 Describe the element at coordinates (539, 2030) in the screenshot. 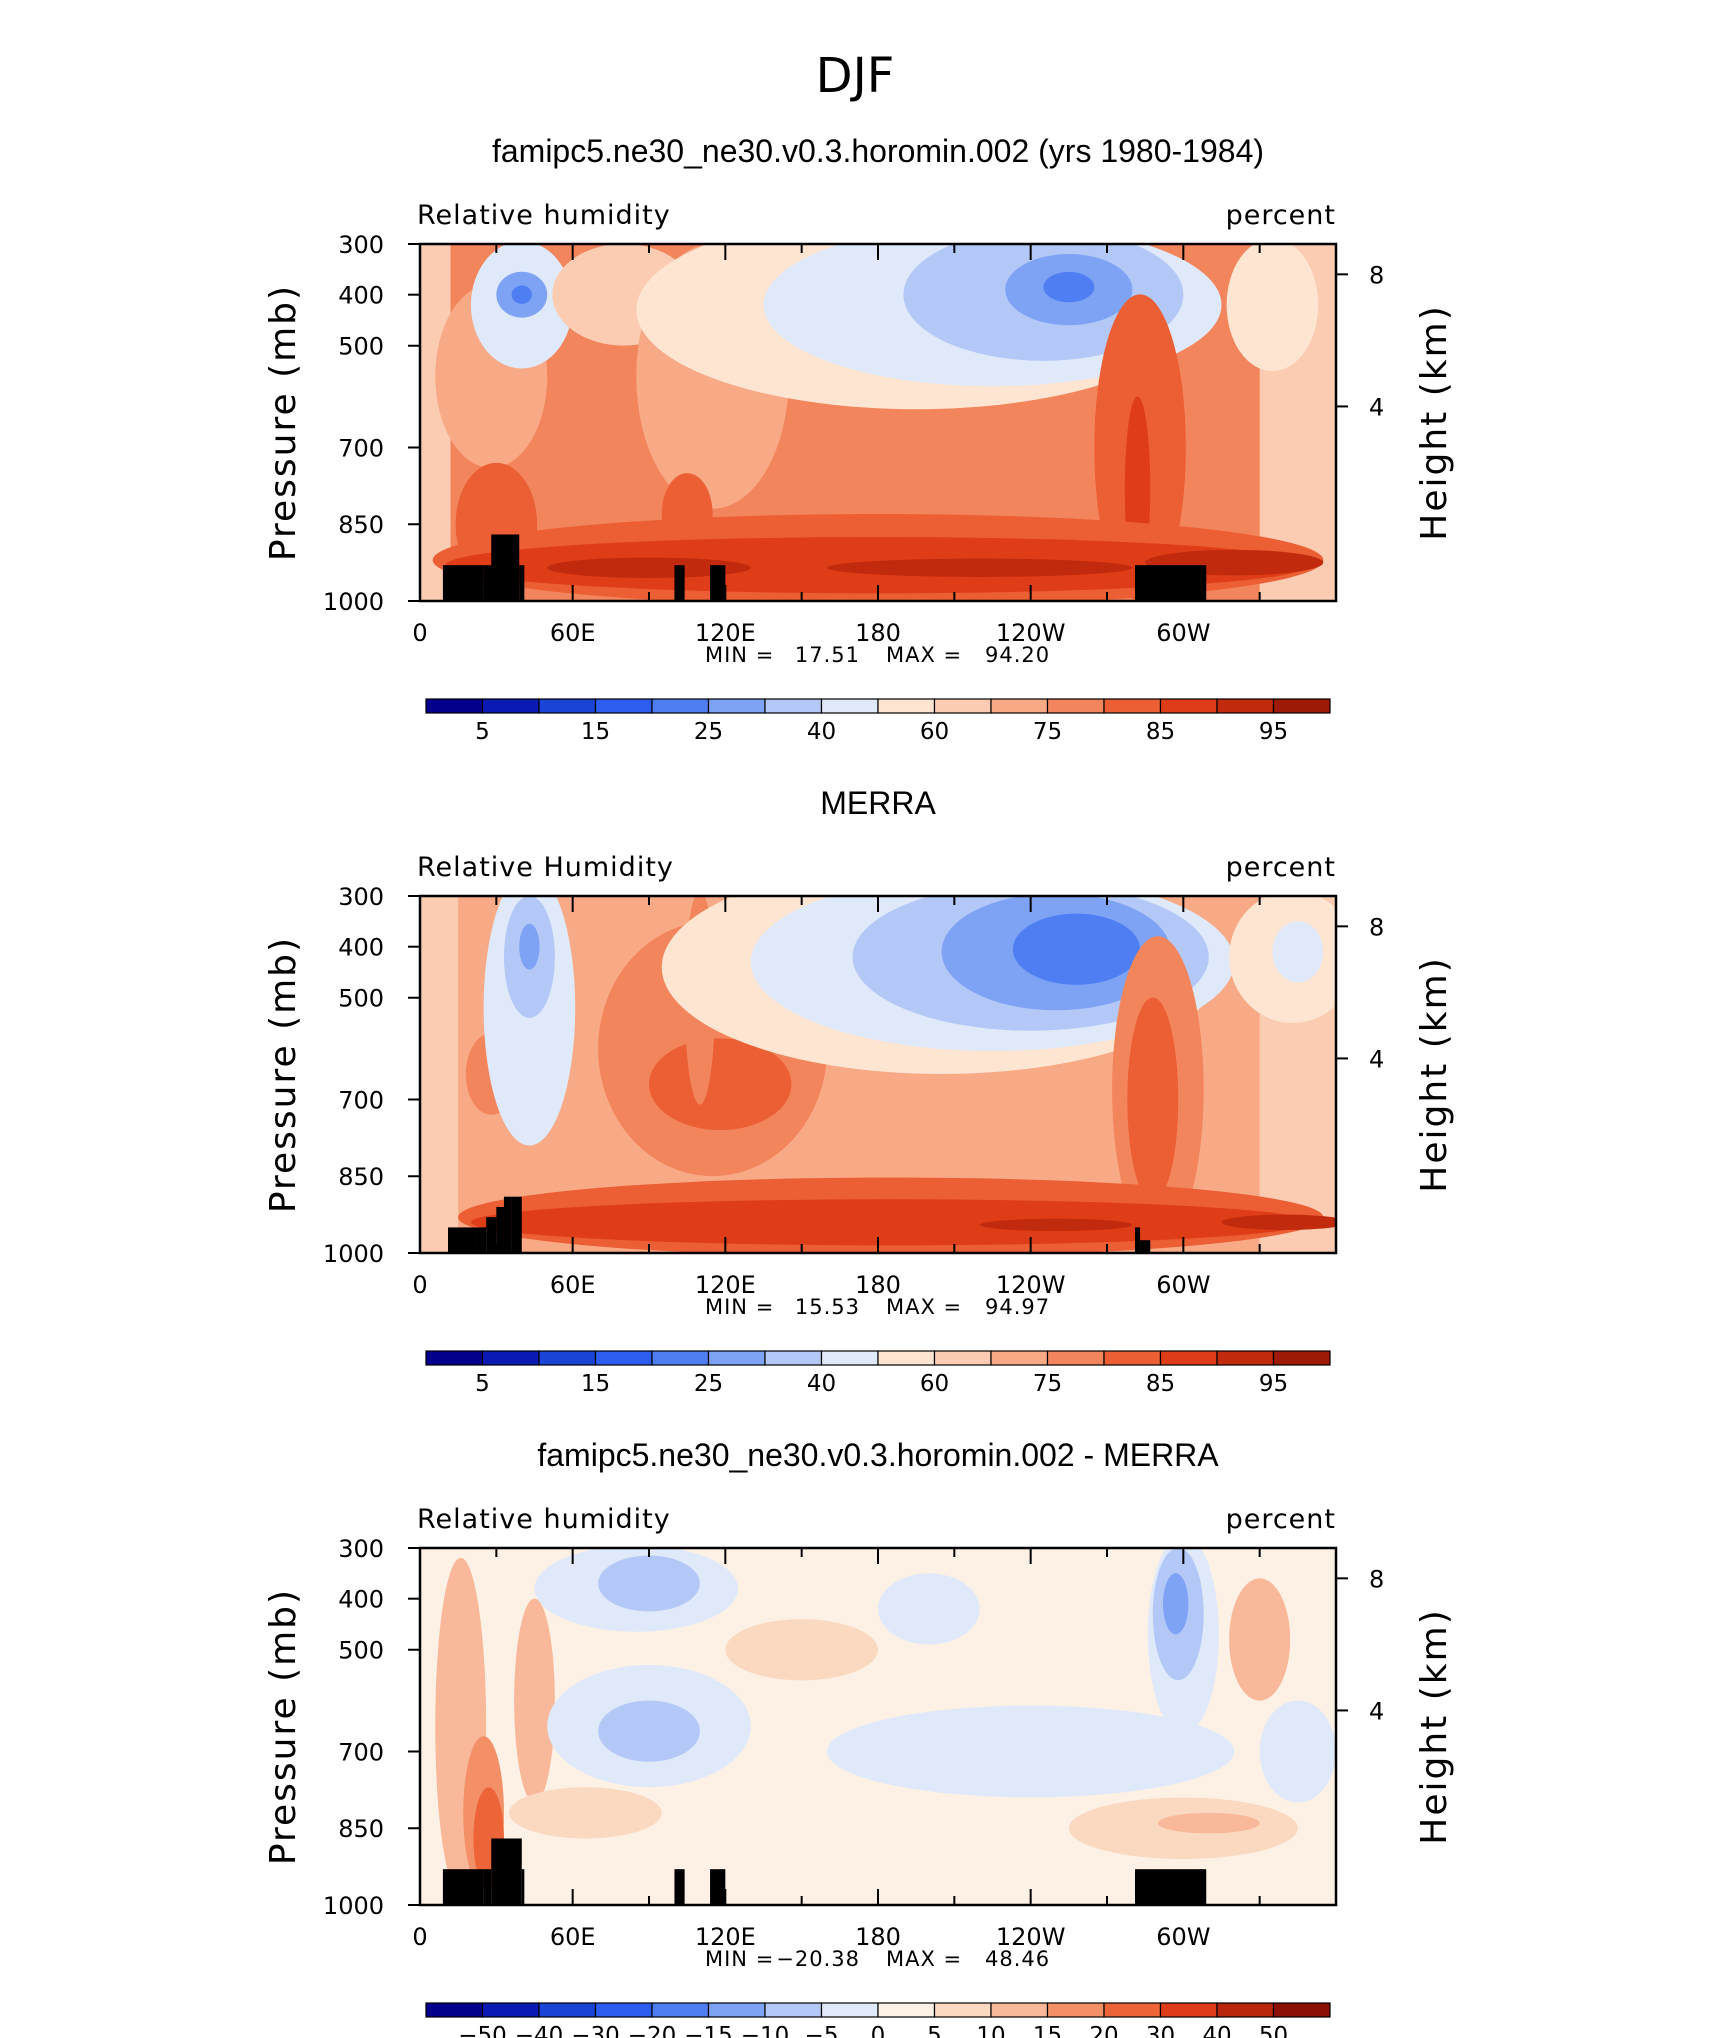

I see `colorbar-label: −40` at that location.